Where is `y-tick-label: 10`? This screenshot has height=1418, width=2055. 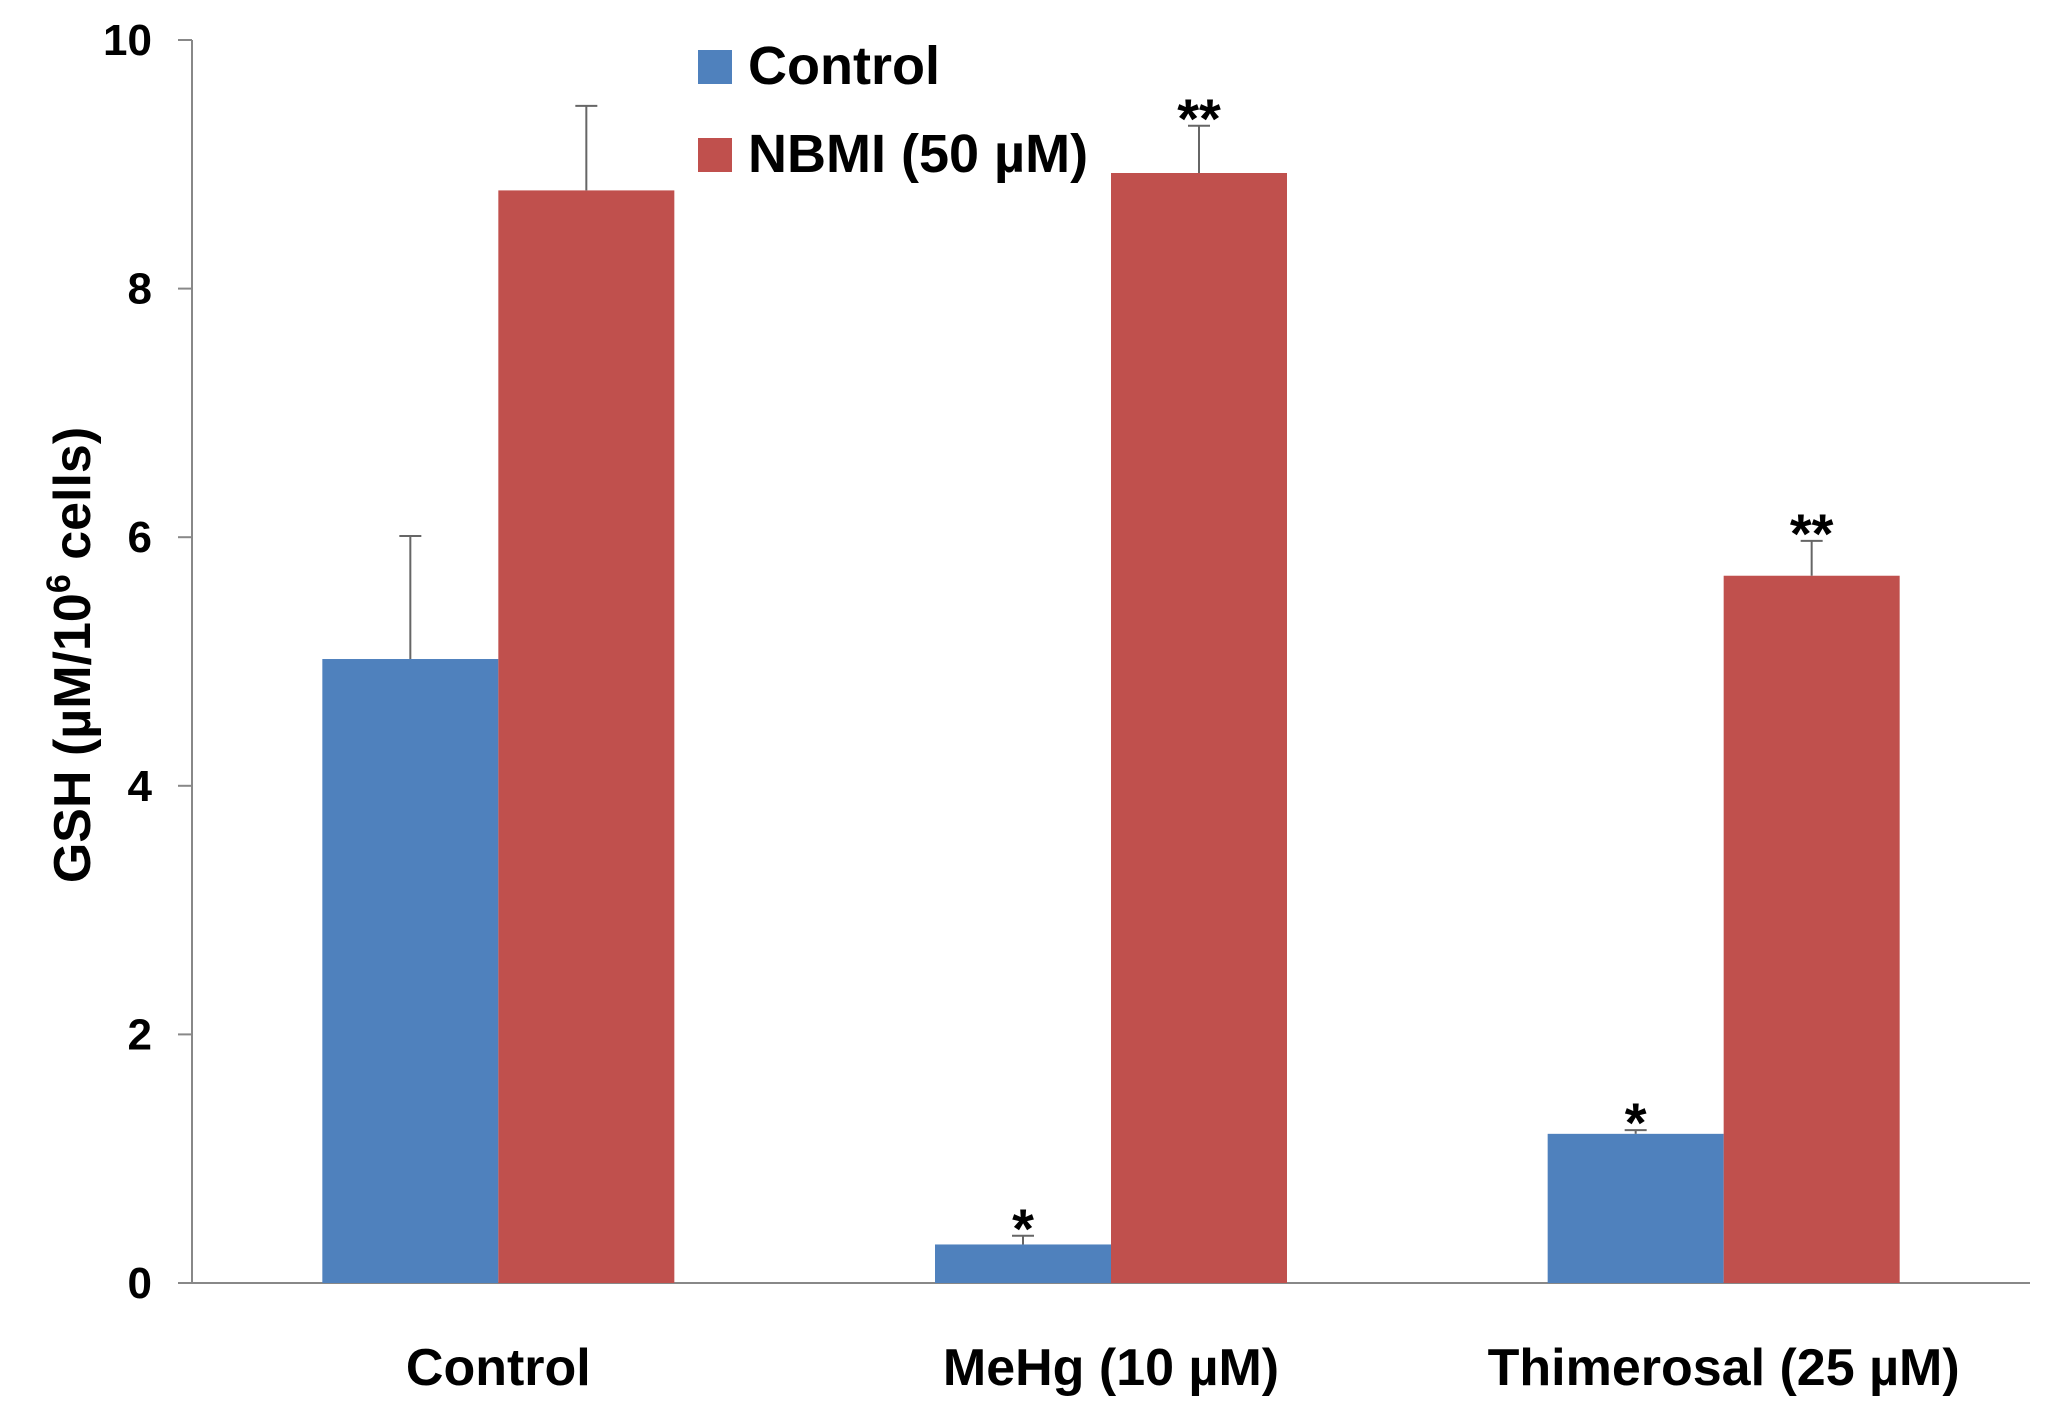 y-tick-label: 10 is located at coordinates (127, 40).